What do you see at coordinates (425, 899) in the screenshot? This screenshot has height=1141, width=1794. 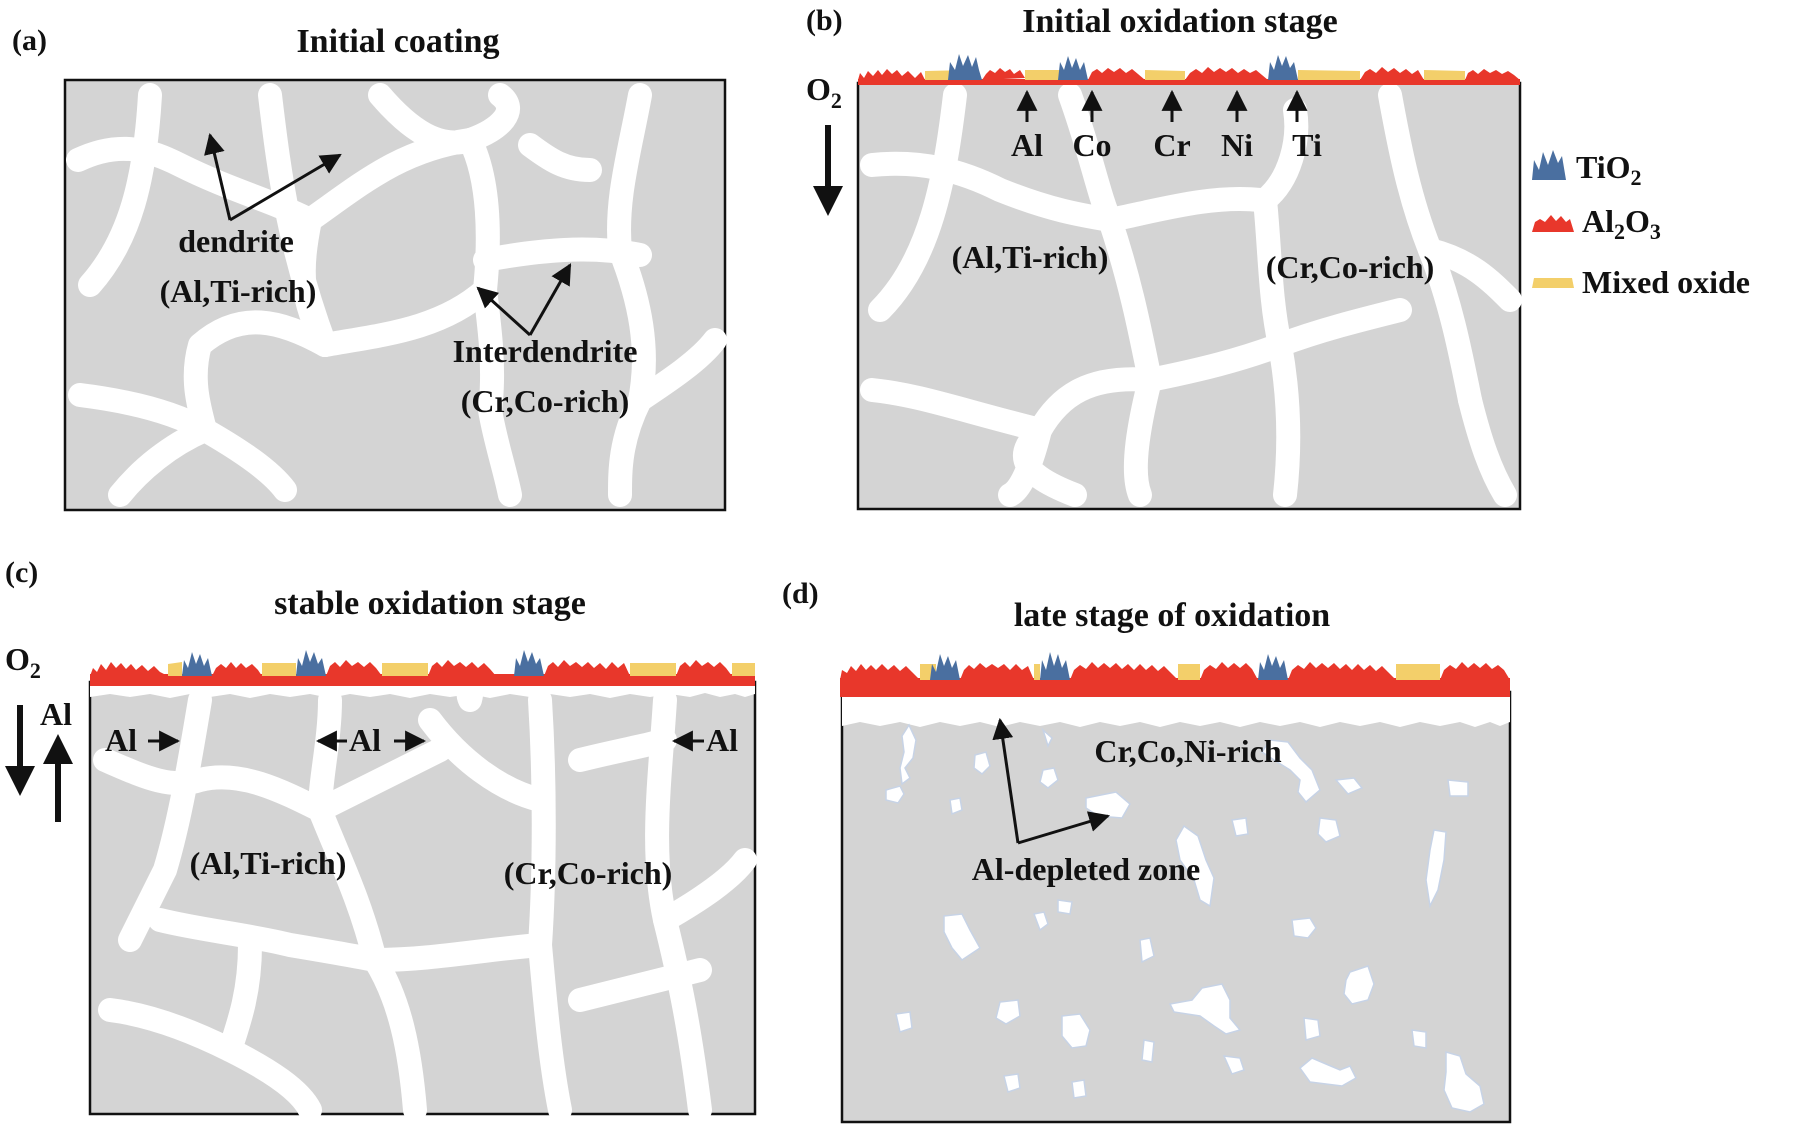 I see `panel-c-dendrite-network` at bounding box center [425, 899].